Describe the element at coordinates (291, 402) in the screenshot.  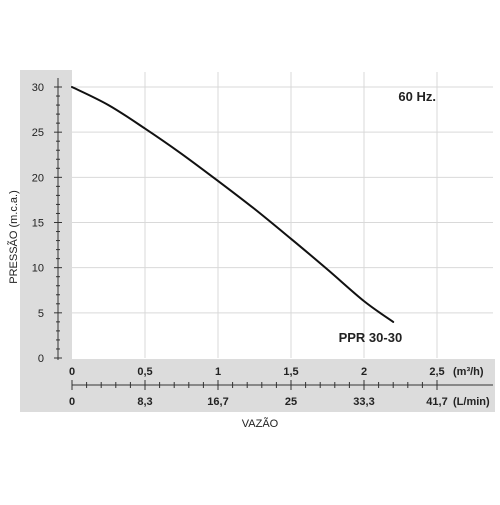
I see `x-tick-label-secondary: 25` at that location.